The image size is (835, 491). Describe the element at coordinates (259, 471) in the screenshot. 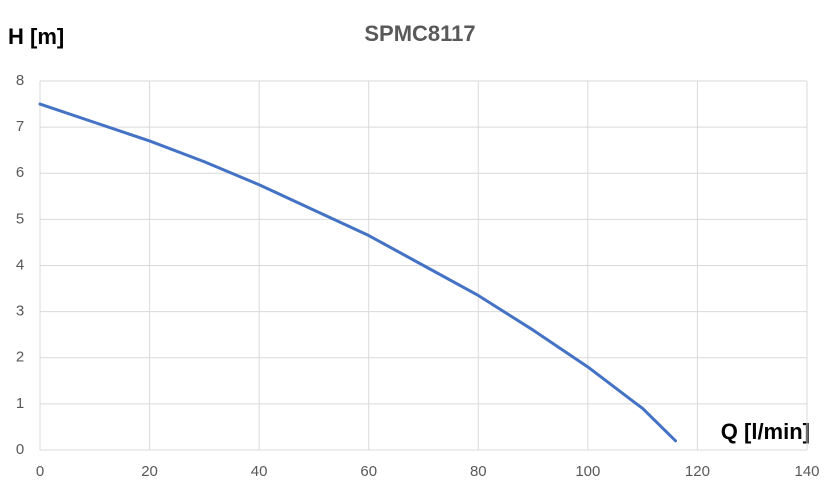

I see `x-tick-label: 40` at that location.